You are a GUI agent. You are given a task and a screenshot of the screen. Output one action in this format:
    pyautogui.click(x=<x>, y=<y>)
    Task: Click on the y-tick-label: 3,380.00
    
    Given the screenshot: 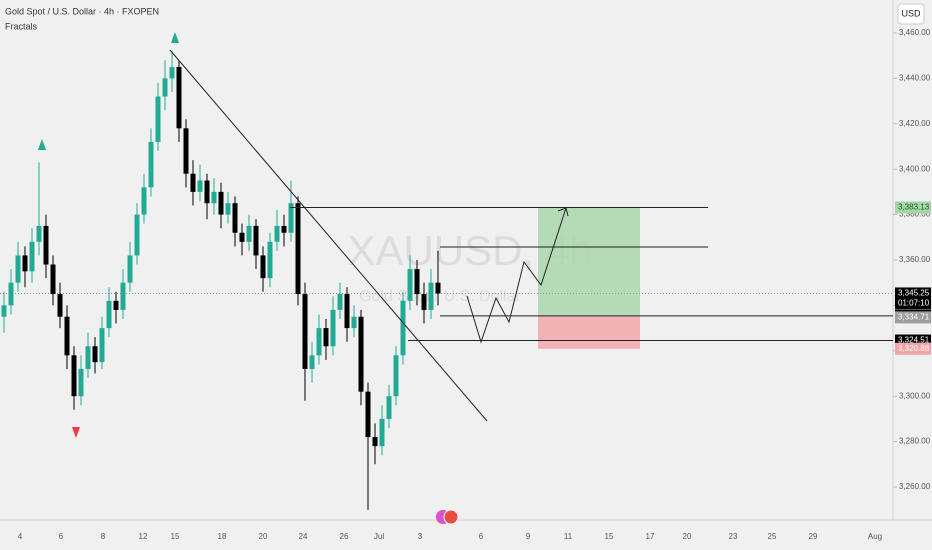 What is the action you would take?
    pyautogui.click(x=915, y=214)
    